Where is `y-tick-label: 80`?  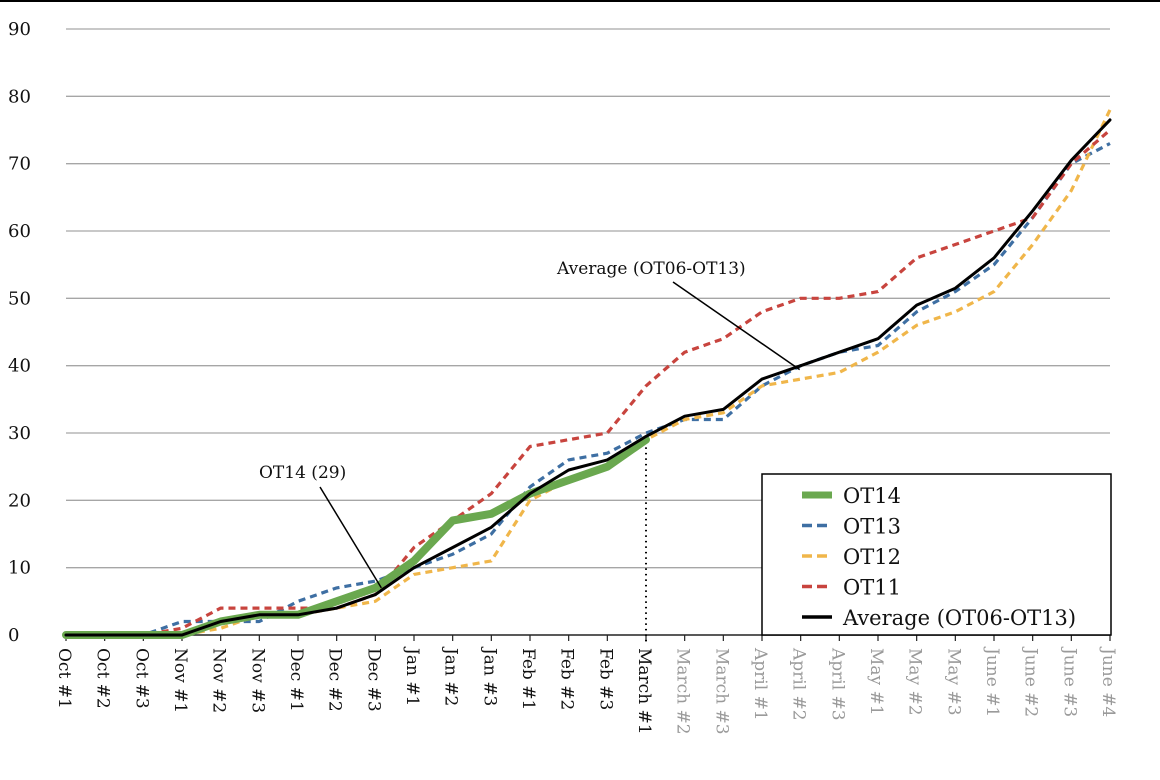 y-tick-label: 80 is located at coordinates (19, 96).